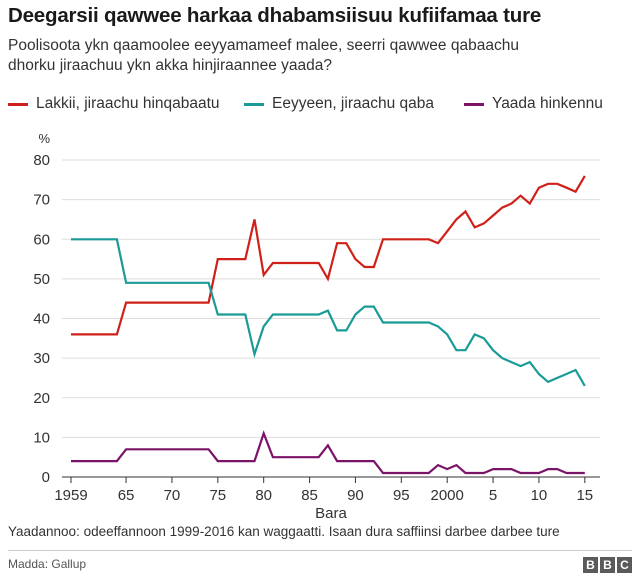 Image resolution: width=640 pixels, height=580 pixels. What do you see at coordinates (41, 437) in the screenshot?
I see `y-tick-label: 10` at bounding box center [41, 437].